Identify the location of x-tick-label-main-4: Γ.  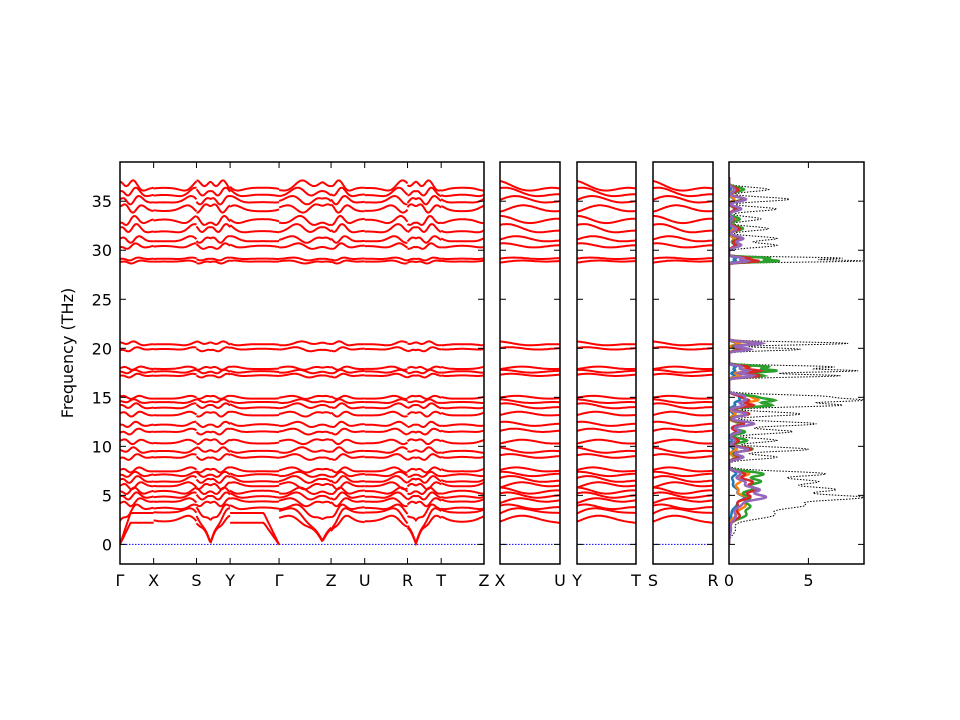
(279, 580).